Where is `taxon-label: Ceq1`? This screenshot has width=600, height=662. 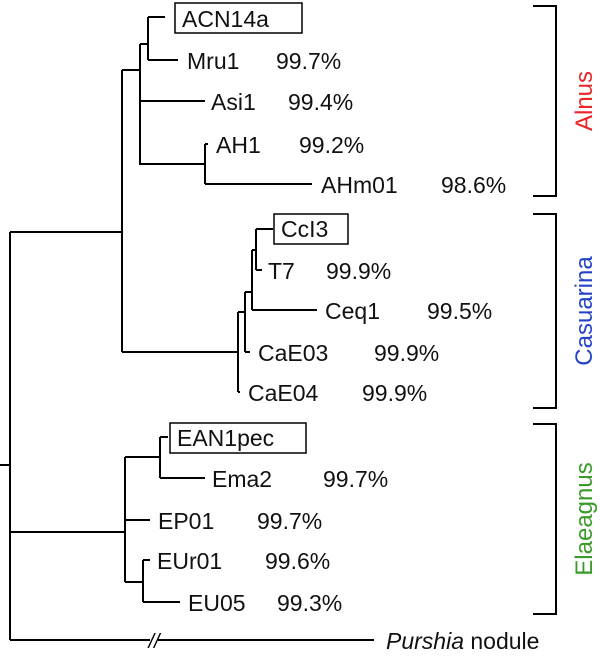 taxon-label: Ceq1 is located at coordinates (352, 311).